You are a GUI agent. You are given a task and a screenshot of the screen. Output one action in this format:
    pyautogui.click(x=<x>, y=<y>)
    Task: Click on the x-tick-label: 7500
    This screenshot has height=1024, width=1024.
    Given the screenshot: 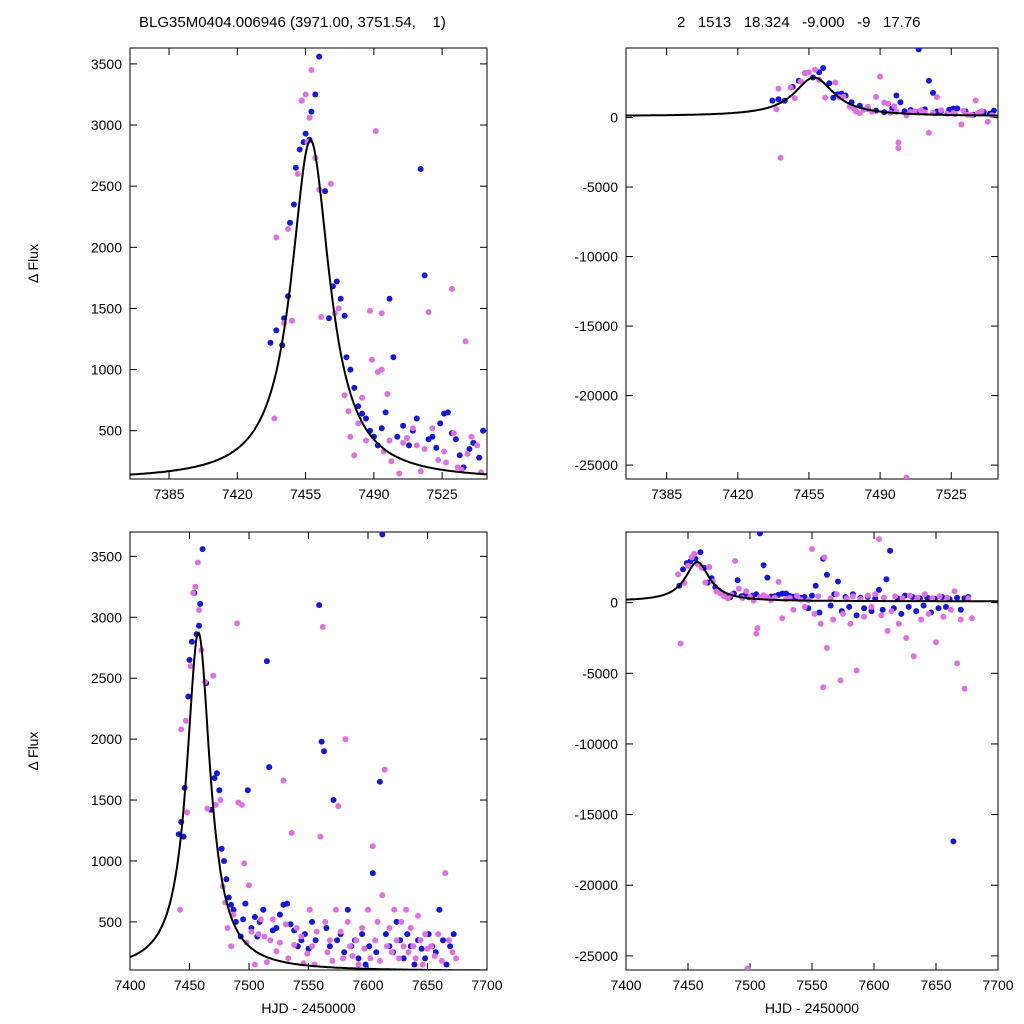 What is the action you would take?
    pyautogui.click(x=749, y=985)
    